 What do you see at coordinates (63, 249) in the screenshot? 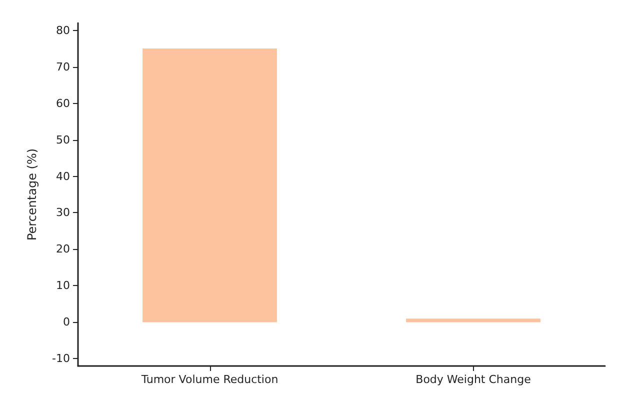
I see `y-tick-label: 20` at bounding box center [63, 249].